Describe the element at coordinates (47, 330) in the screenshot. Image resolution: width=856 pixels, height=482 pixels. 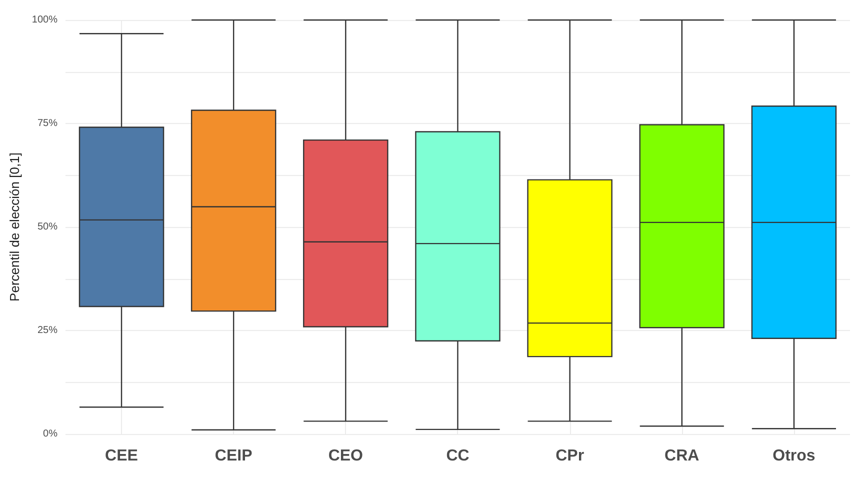
I see `y-tick-label: 25%` at that location.